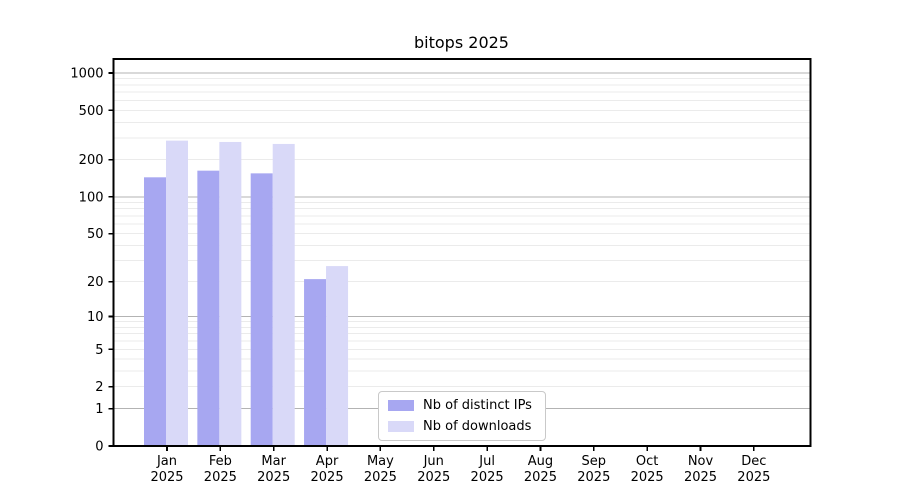  What do you see at coordinates (86, 74) in the screenshot?
I see `y-tick-label: 1000` at bounding box center [86, 74].